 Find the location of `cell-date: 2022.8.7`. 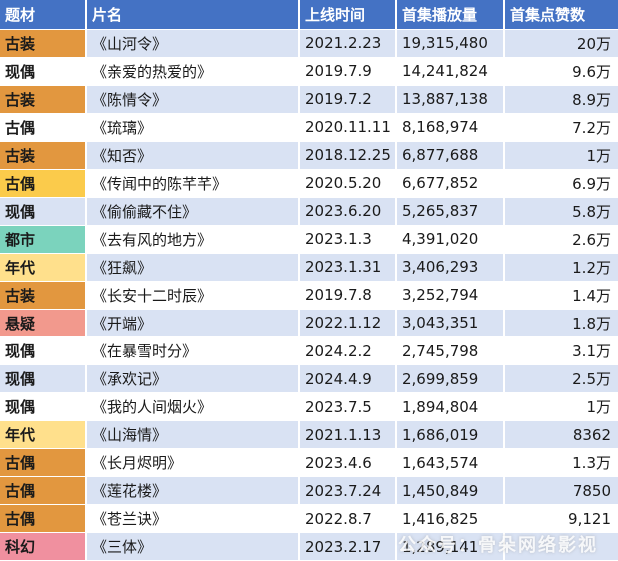

cell-date: 2022.8.7 is located at coordinates (348, 519).